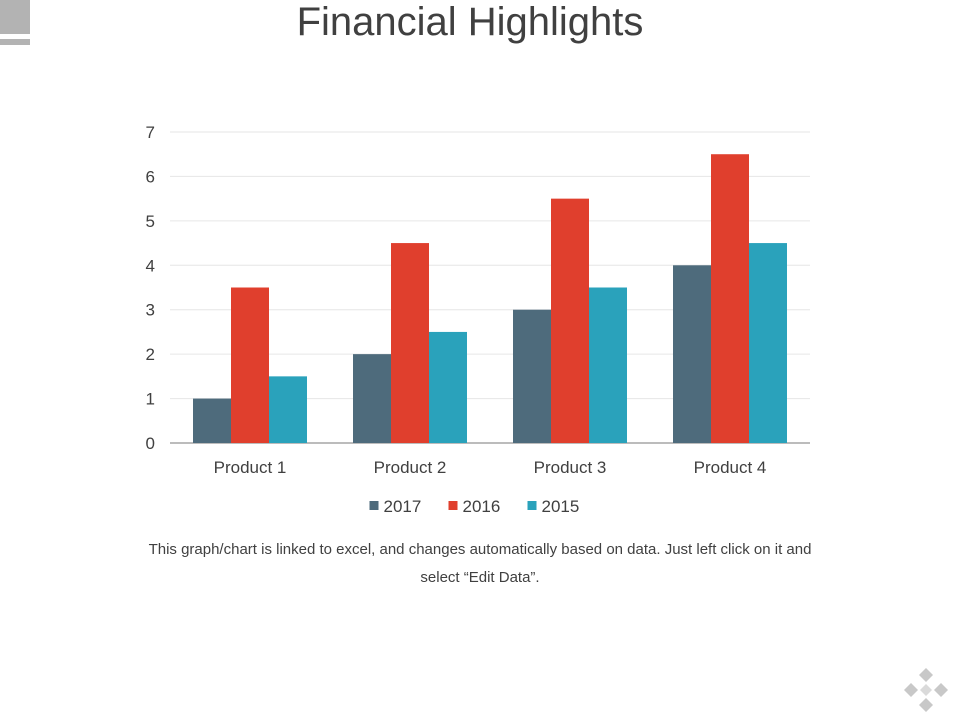  I want to click on y-tick-label: 5, so click(150, 221).